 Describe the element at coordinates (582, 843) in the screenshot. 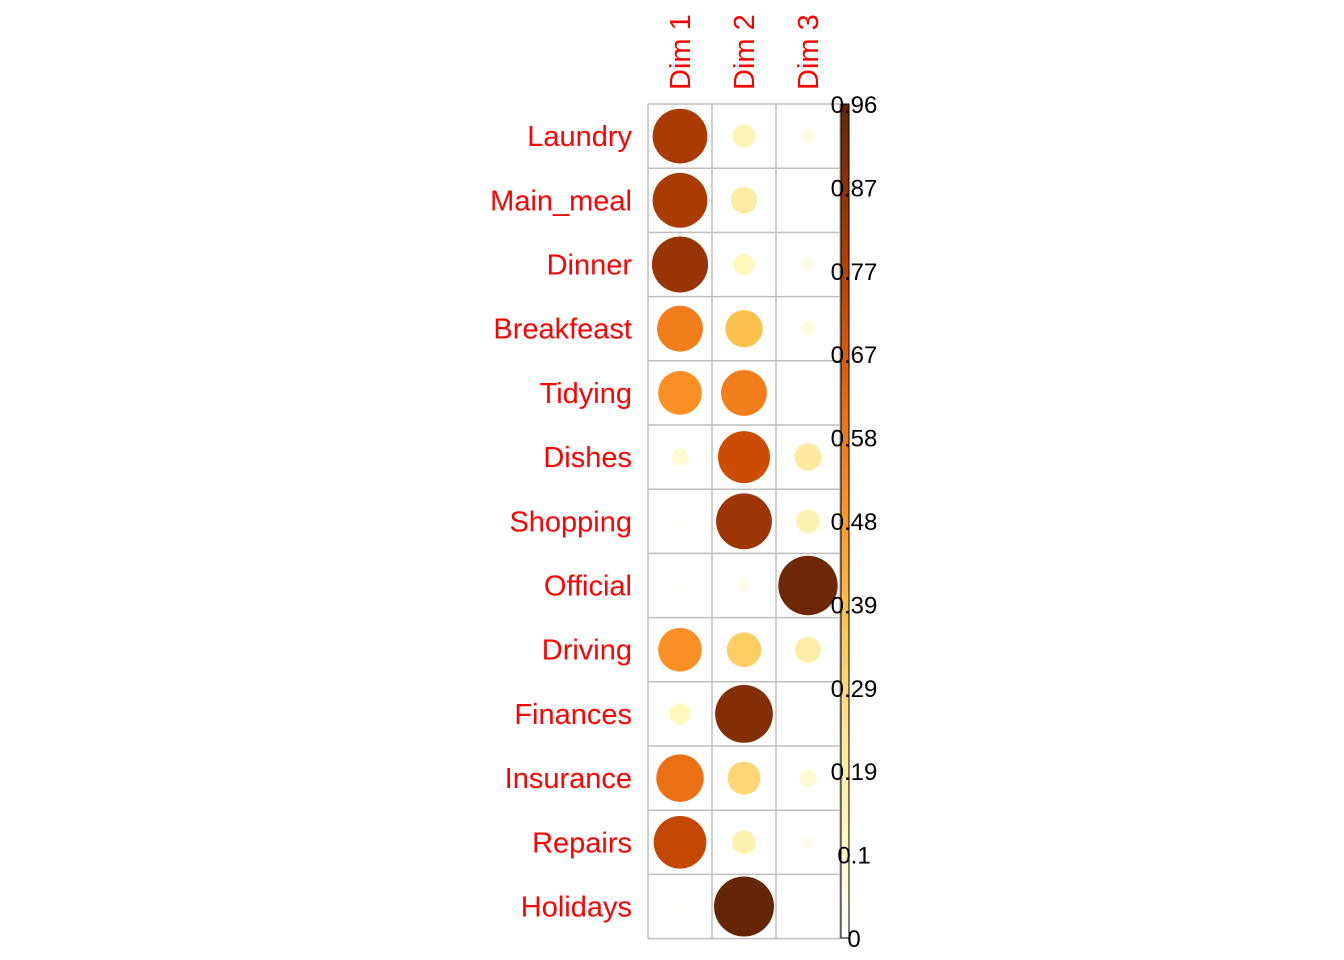

I see `row-label: Repairs` at that location.